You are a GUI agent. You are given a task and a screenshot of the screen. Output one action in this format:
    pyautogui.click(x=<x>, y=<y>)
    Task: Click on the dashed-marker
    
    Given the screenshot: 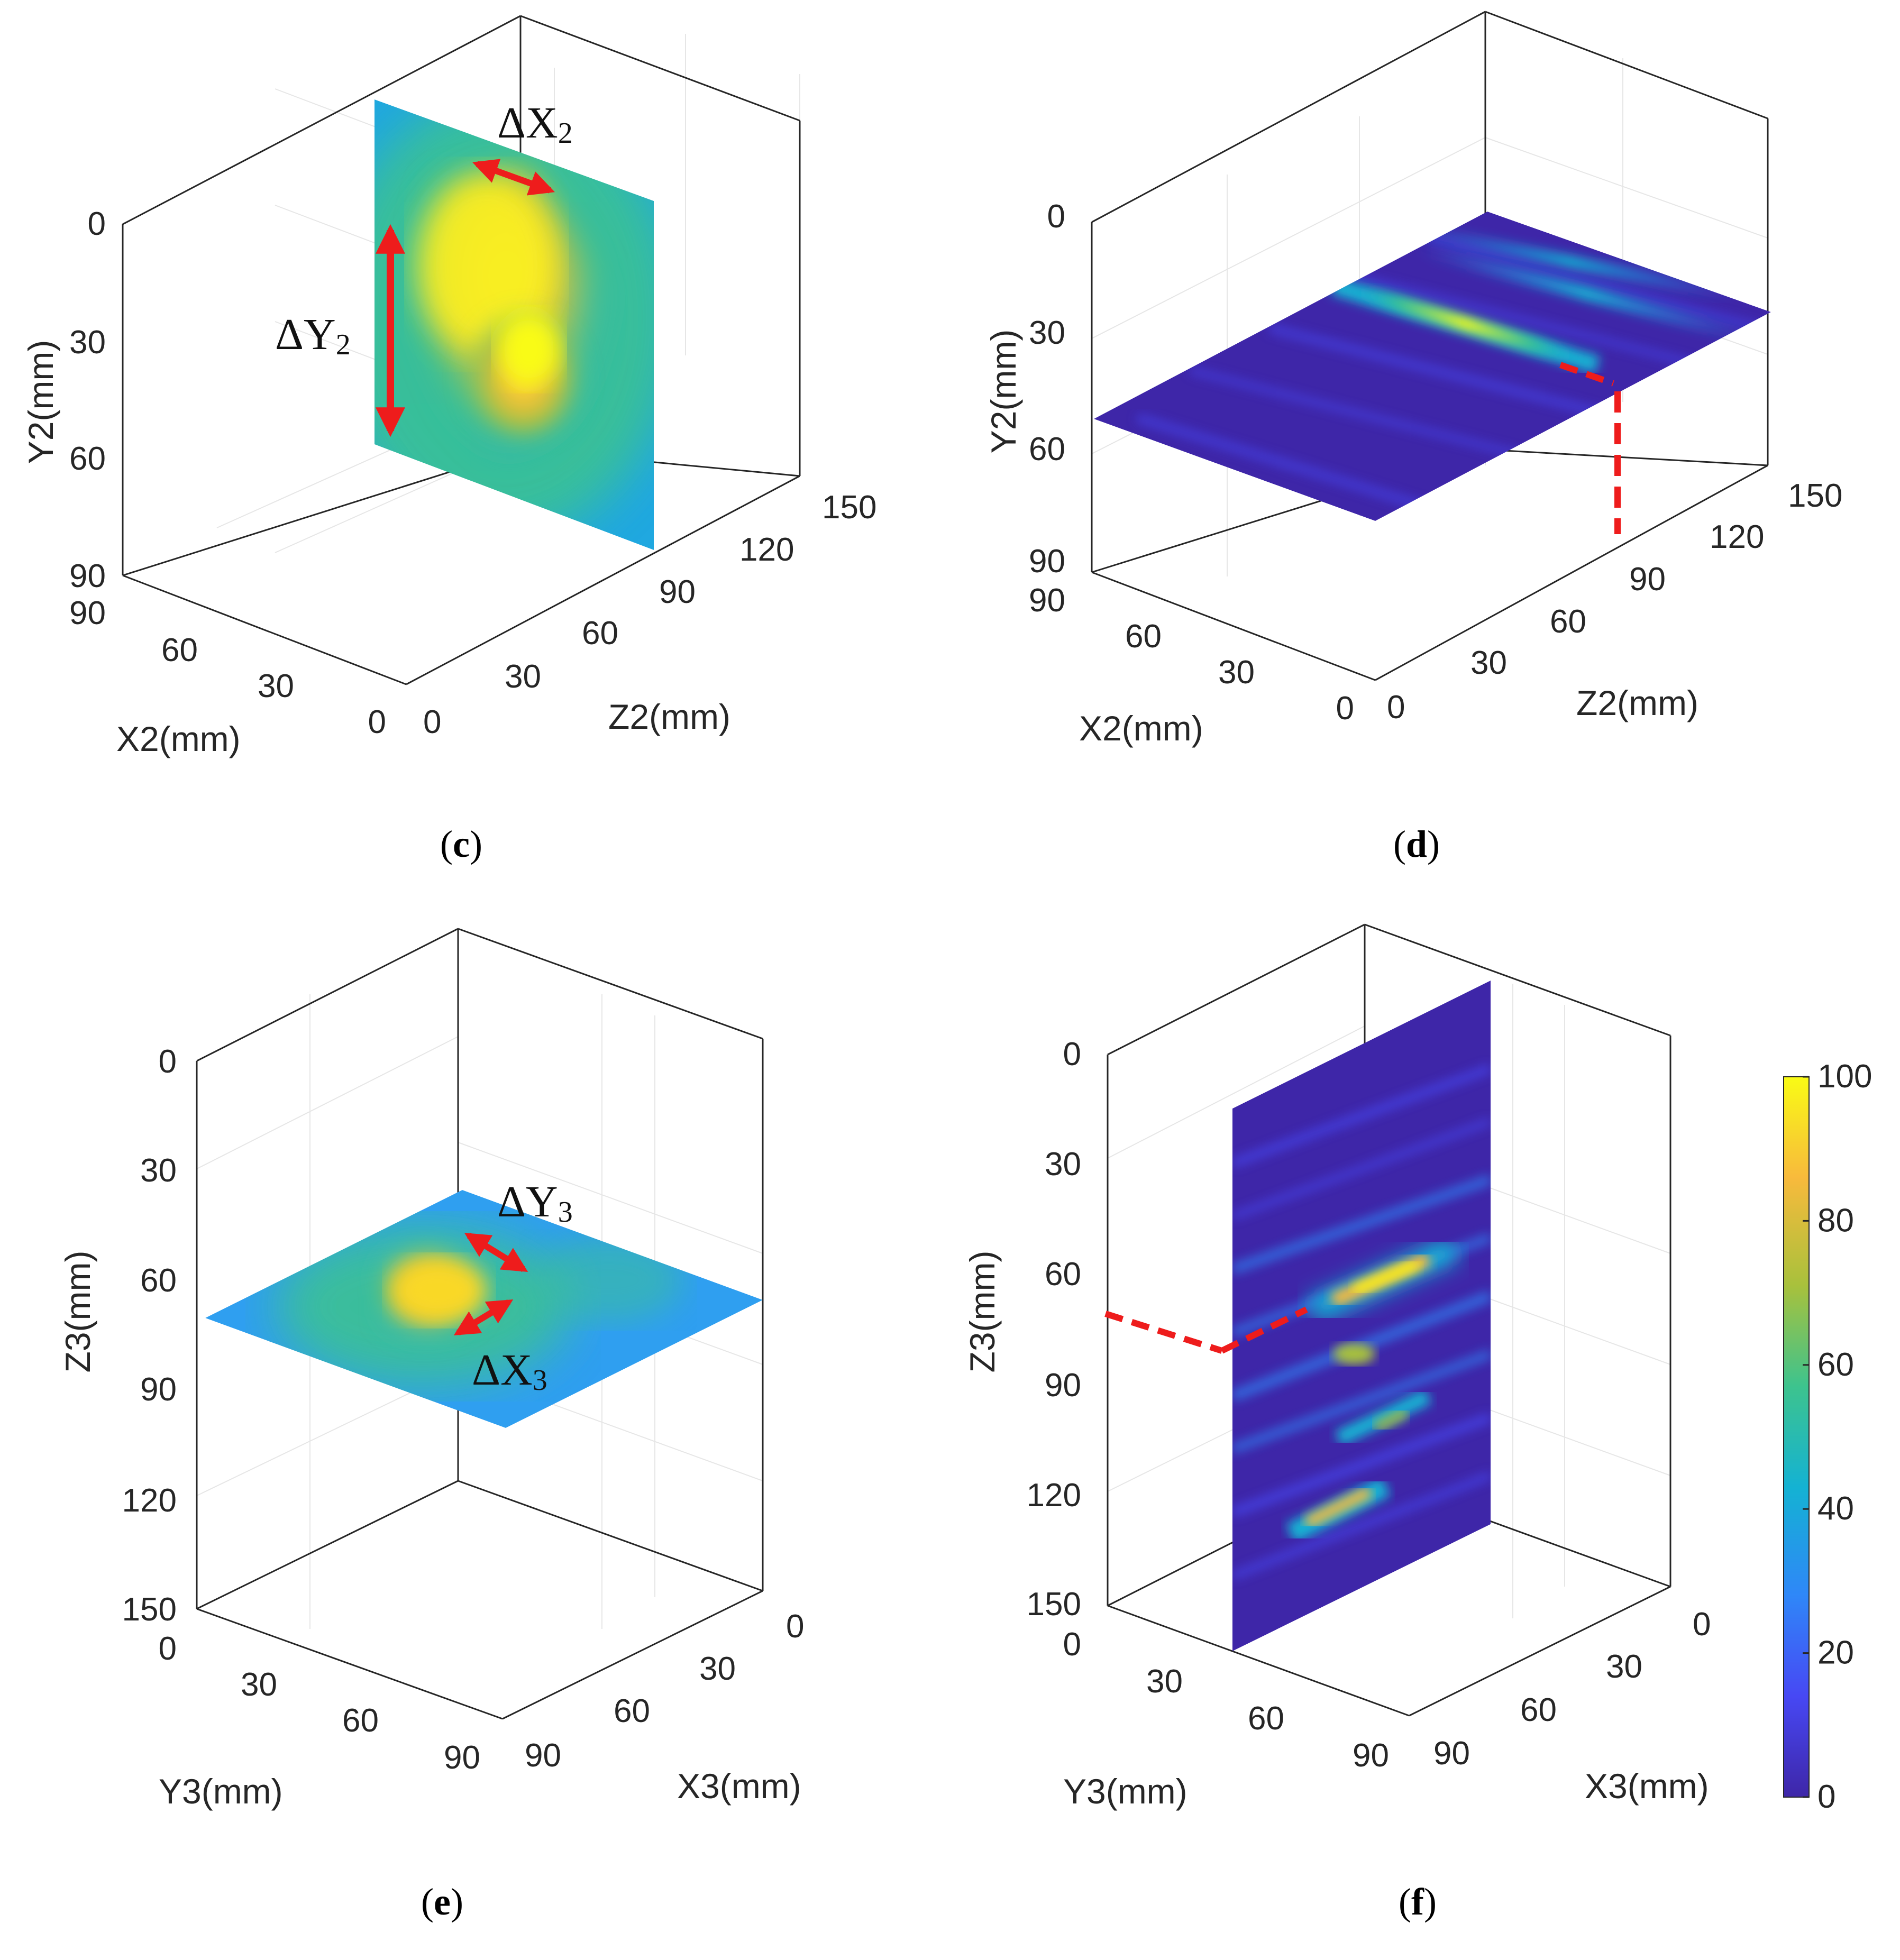 What is the action you would take?
    pyautogui.click(x=1264, y=1330)
    